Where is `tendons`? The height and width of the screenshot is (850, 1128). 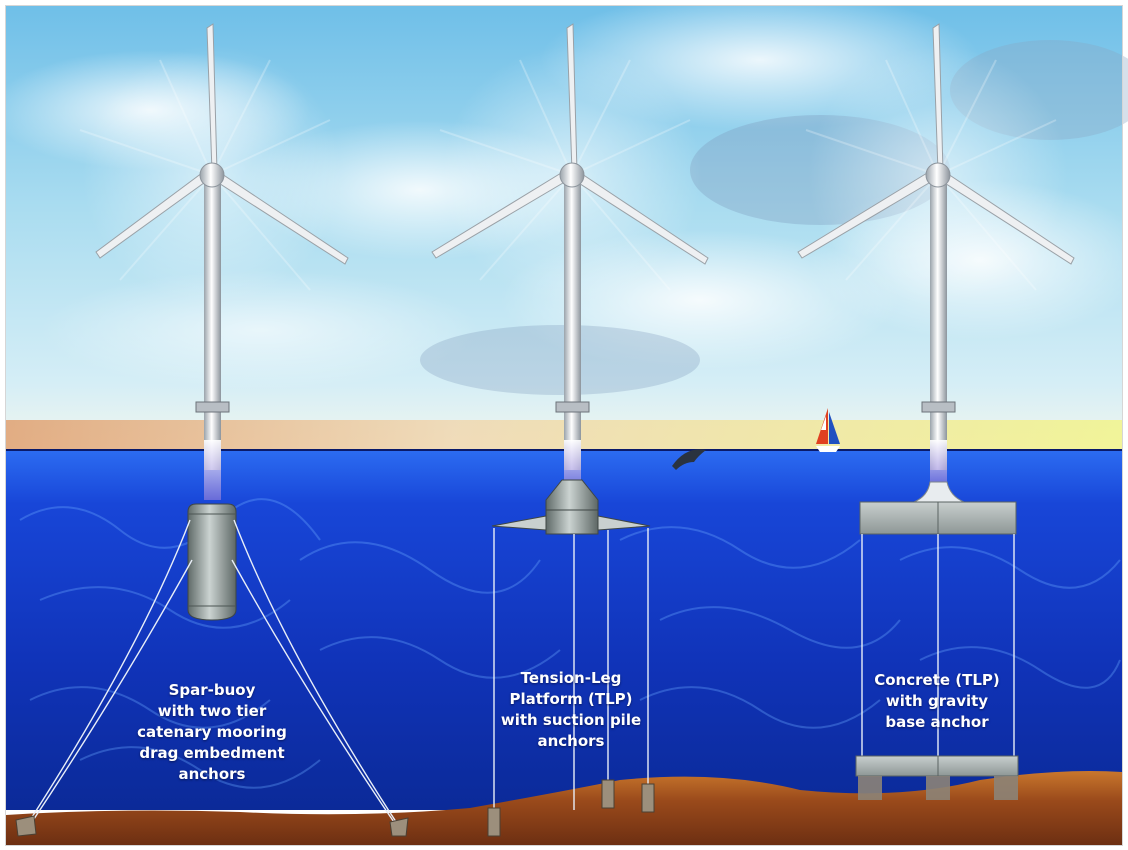 tendons is located at coordinates (938, 645).